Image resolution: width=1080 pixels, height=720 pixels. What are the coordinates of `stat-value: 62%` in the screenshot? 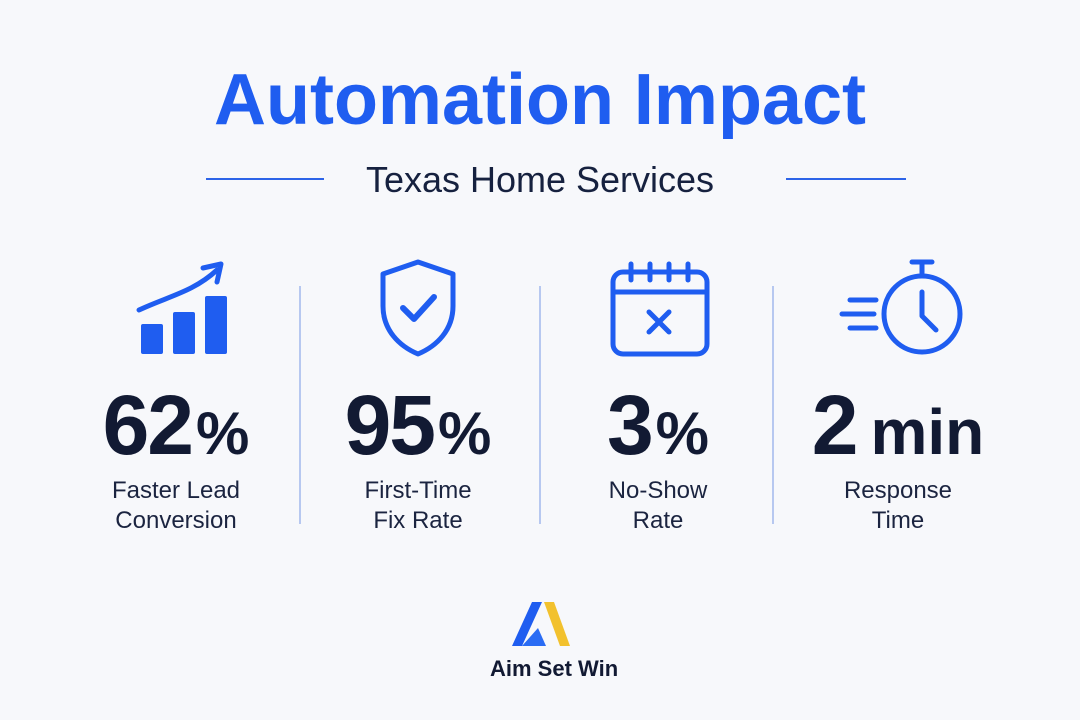 It's located at (176, 425).